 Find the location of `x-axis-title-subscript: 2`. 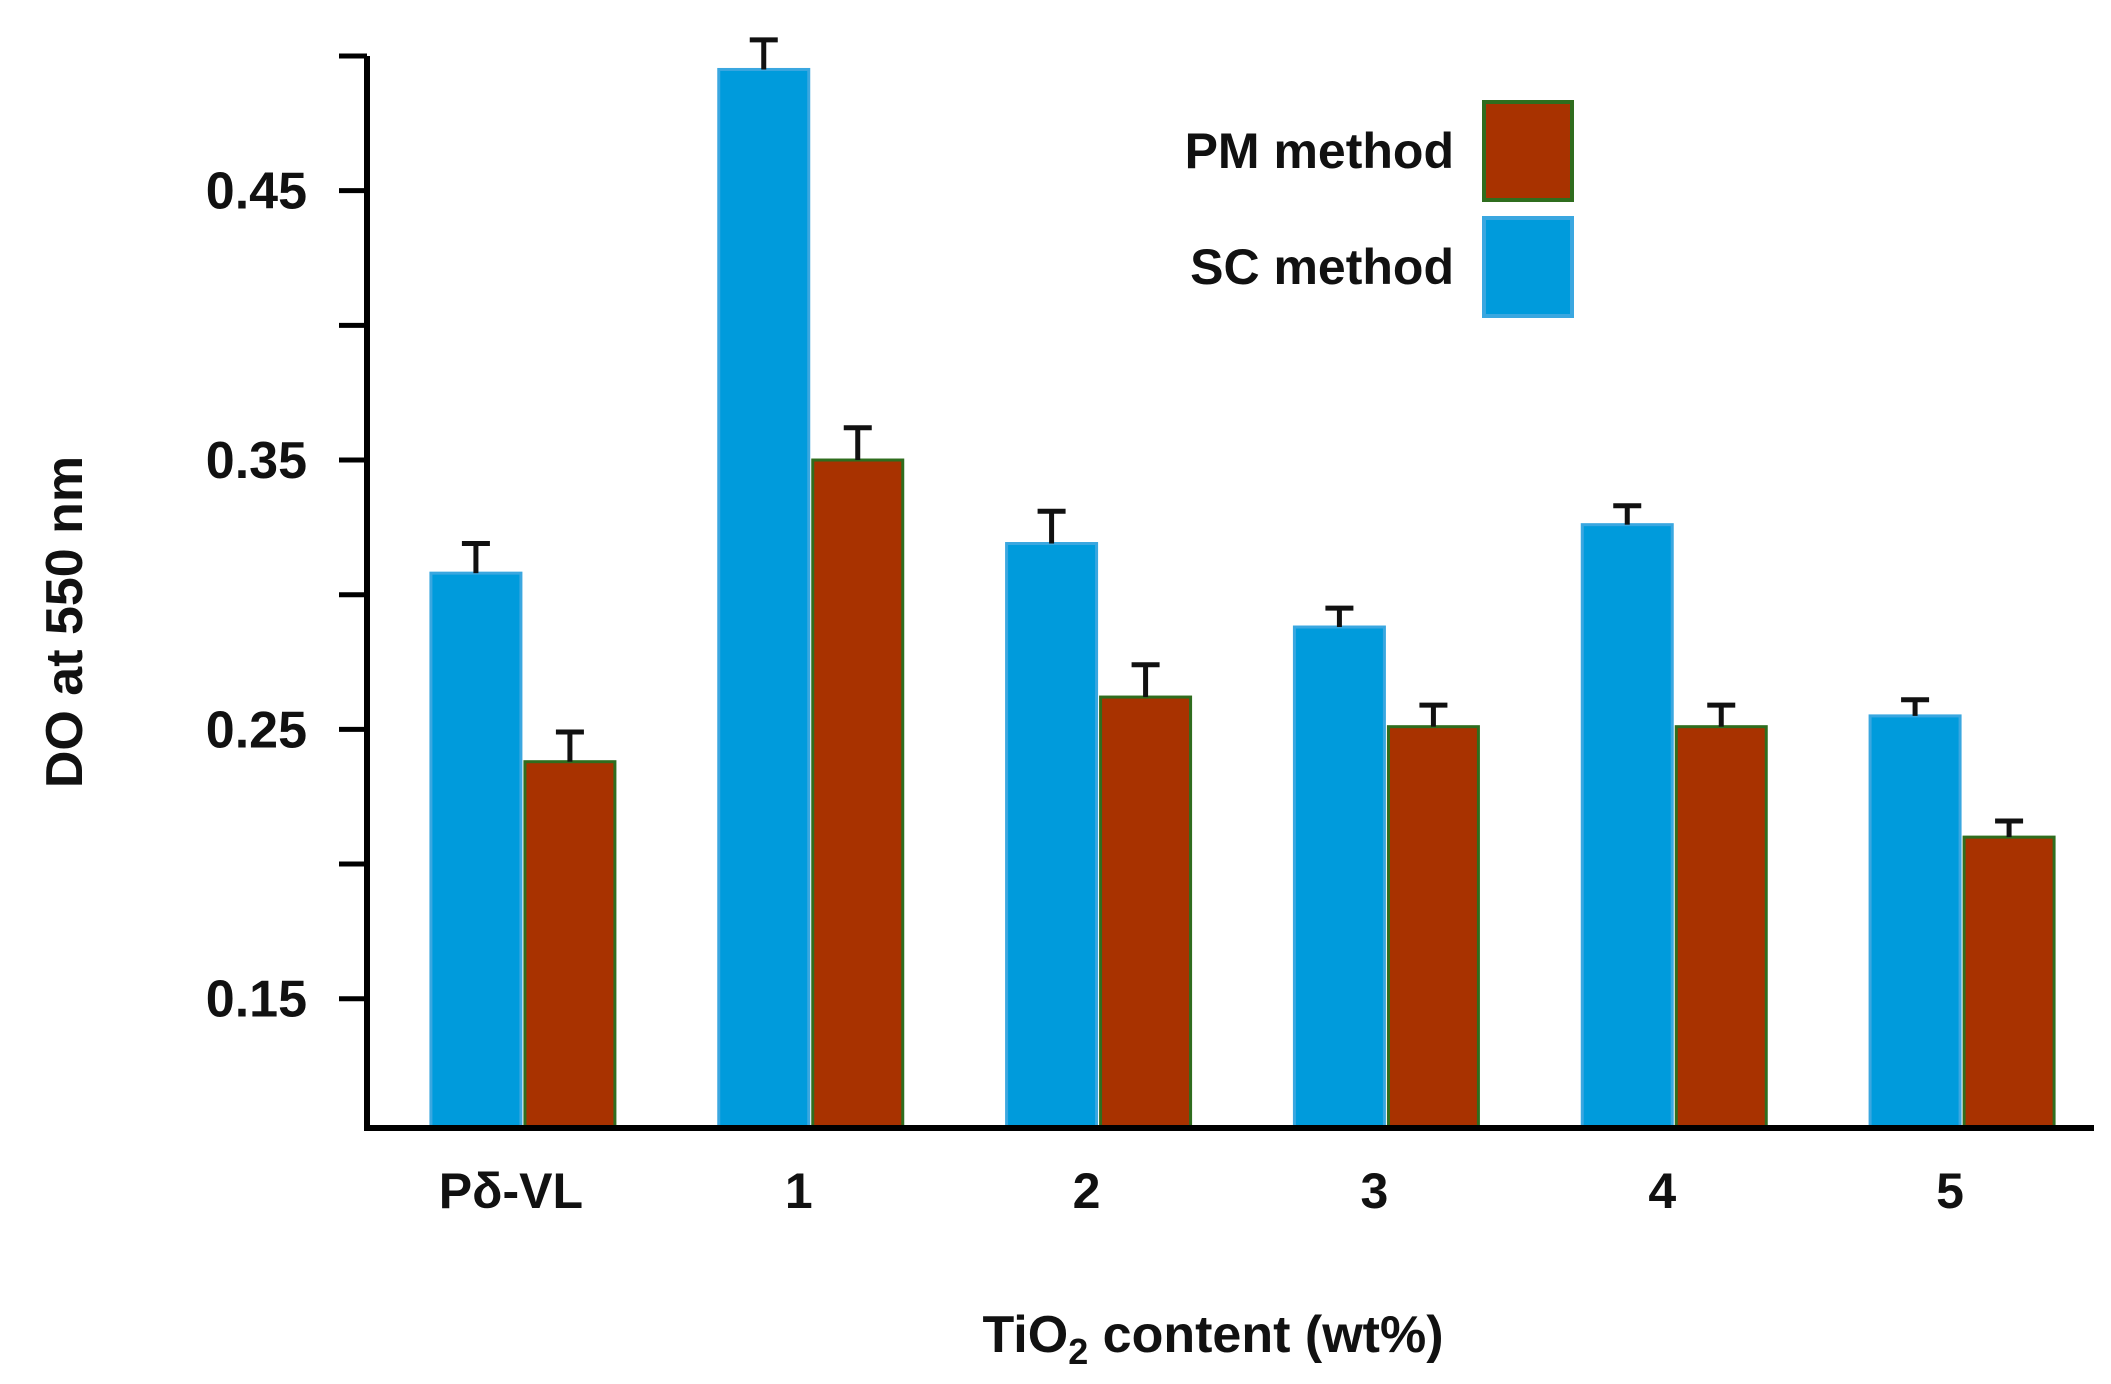

x-axis-title-subscript: 2 is located at coordinates (1078, 1351).